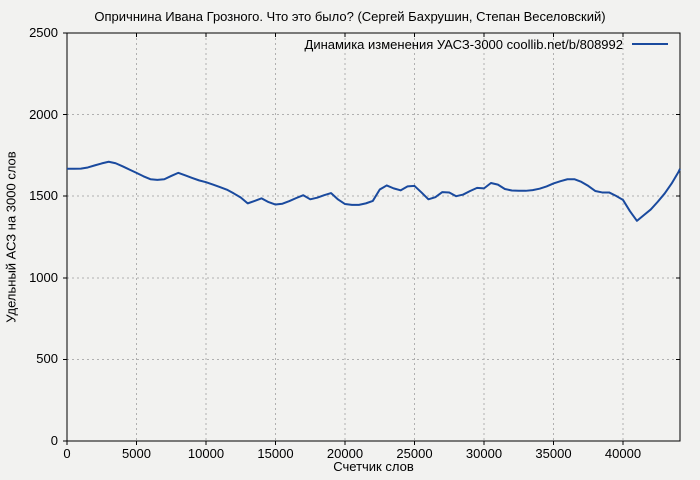  Describe the element at coordinates (623, 453) in the screenshot. I see `x-tick-label: 40000` at that location.